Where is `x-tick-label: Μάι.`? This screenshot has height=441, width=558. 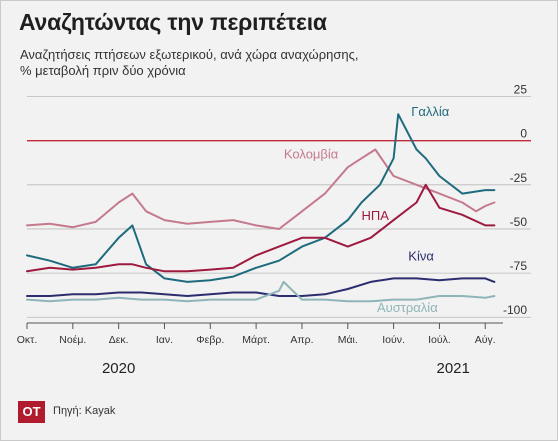
x-tick-label: Μάι. is located at coordinates (348, 340).